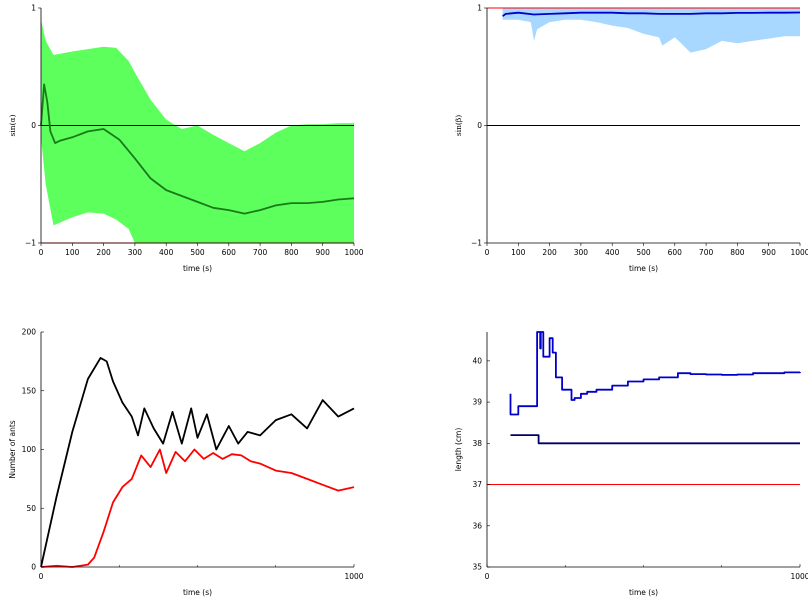 The image size is (808, 602). I want to click on y-tick-label: 40, so click(477, 360).